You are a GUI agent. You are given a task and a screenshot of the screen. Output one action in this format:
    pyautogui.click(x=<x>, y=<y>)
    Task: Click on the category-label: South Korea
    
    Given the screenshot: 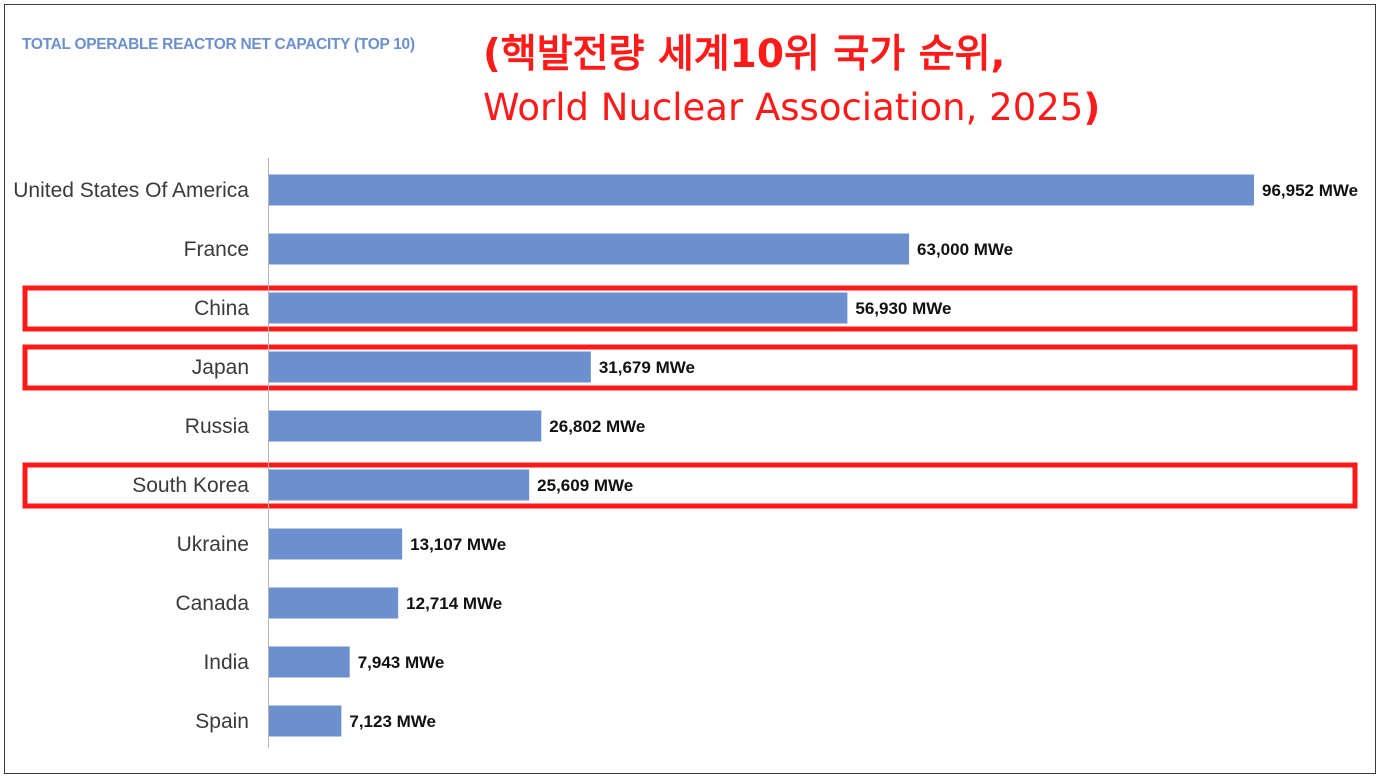 What is the action you would take?
    pyautogui.click(x=190, y=485)
    